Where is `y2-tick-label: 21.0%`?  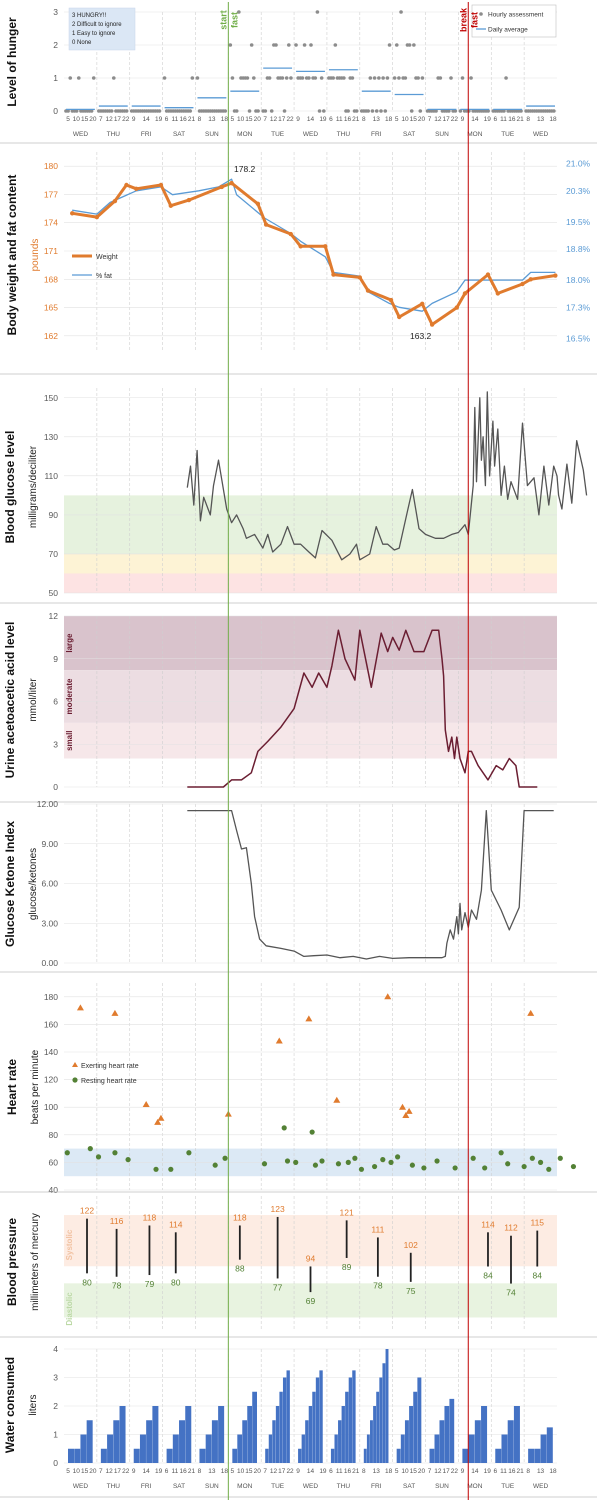
y2-tick-label: 21.0% is located at coordinates (578, 164).